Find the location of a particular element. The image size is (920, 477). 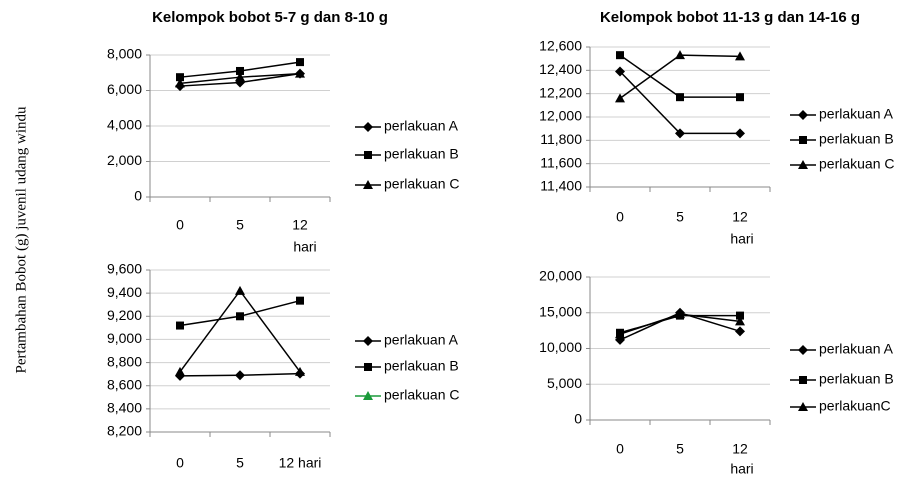

y-tick-label: 6,000 is located at coordinates (124, 89).